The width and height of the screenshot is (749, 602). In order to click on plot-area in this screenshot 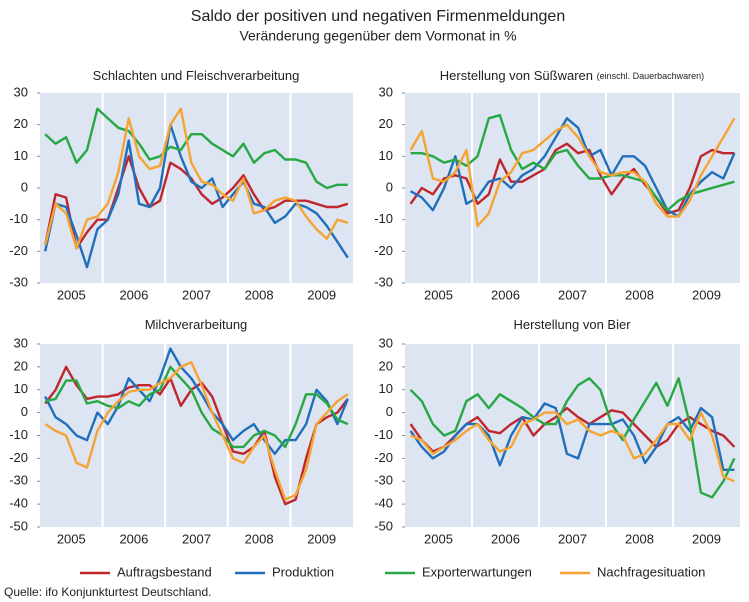, I will do `click(572, 188)`.